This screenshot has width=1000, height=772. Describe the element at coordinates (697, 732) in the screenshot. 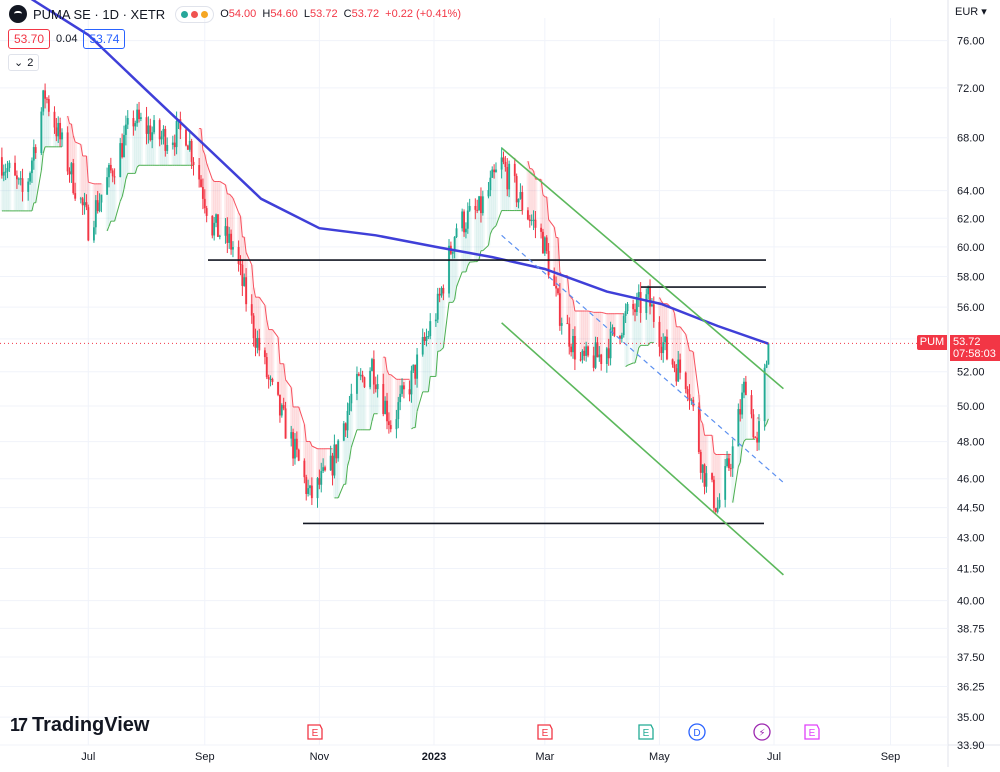

I see `event-marker-dividend: D` at that location.